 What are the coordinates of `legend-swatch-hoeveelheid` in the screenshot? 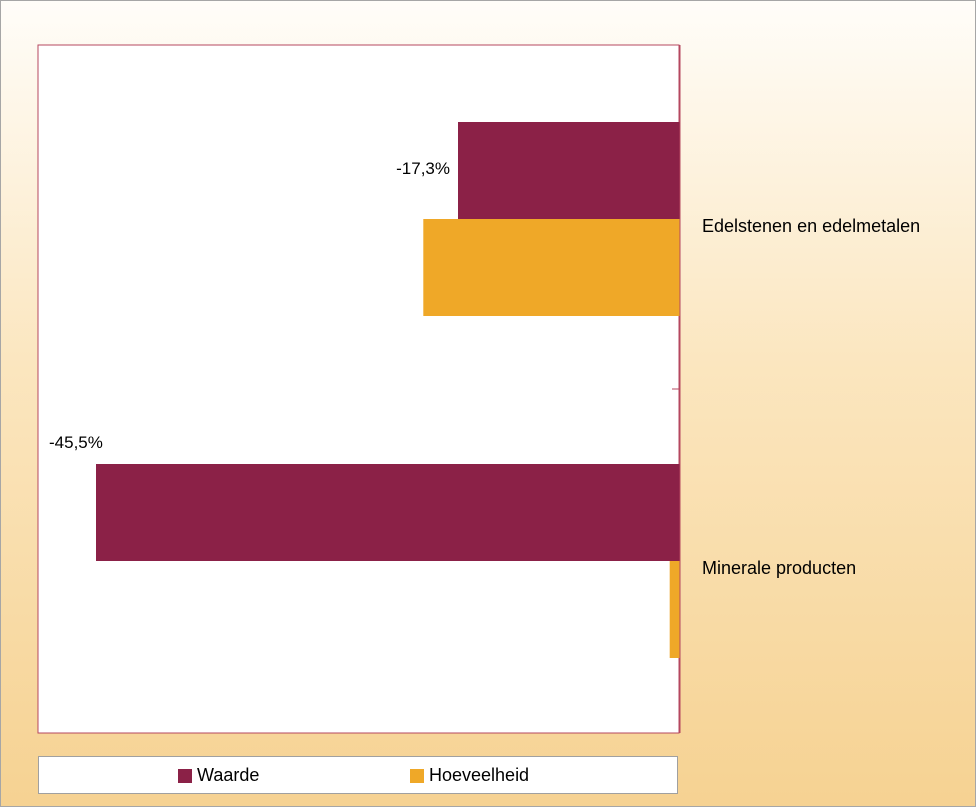 It's located at (417, 775).